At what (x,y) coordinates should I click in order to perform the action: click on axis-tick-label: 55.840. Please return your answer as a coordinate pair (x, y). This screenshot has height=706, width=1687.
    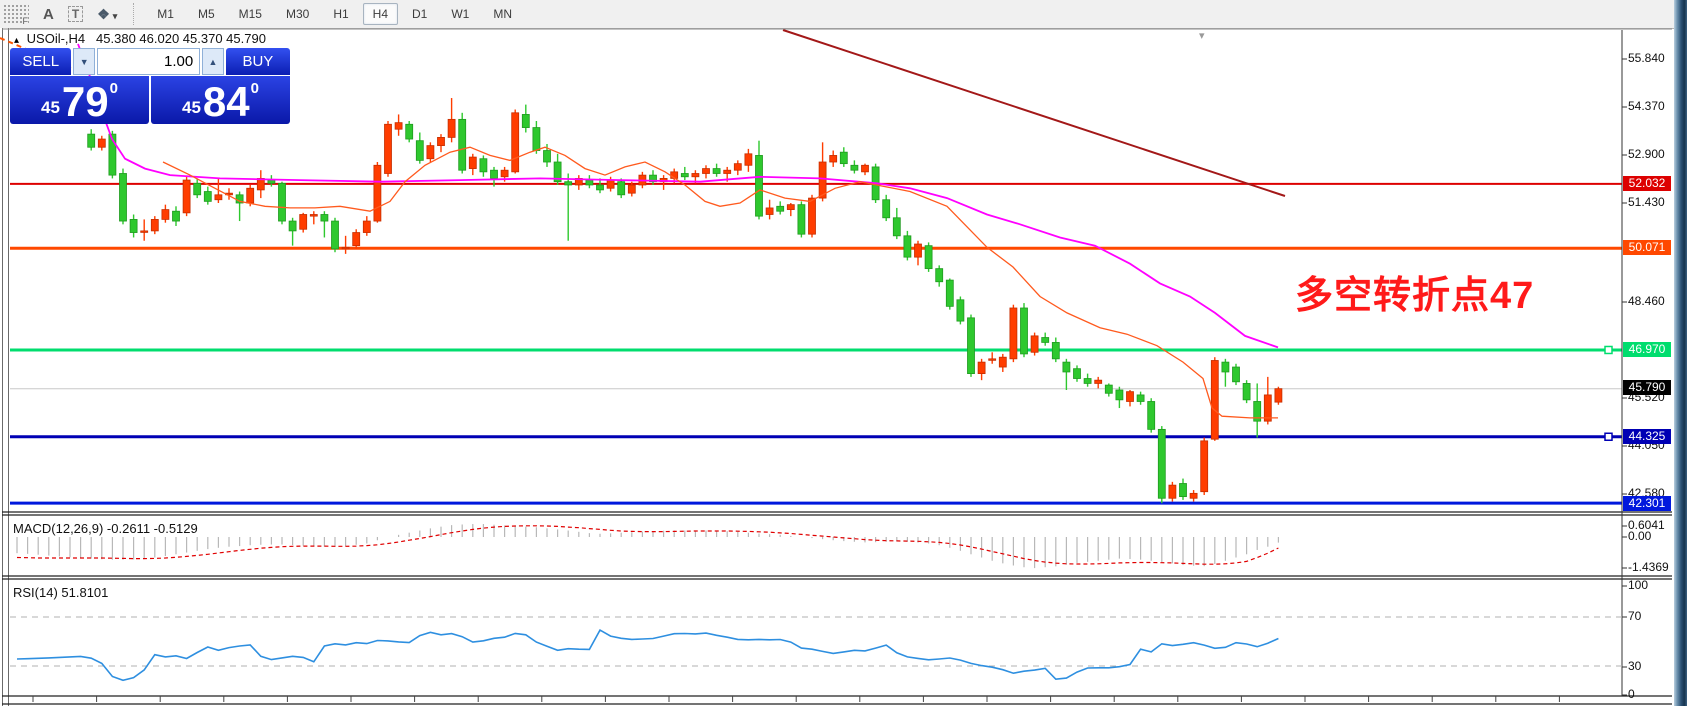
    Looking at the image, I should click on (1646, 58).